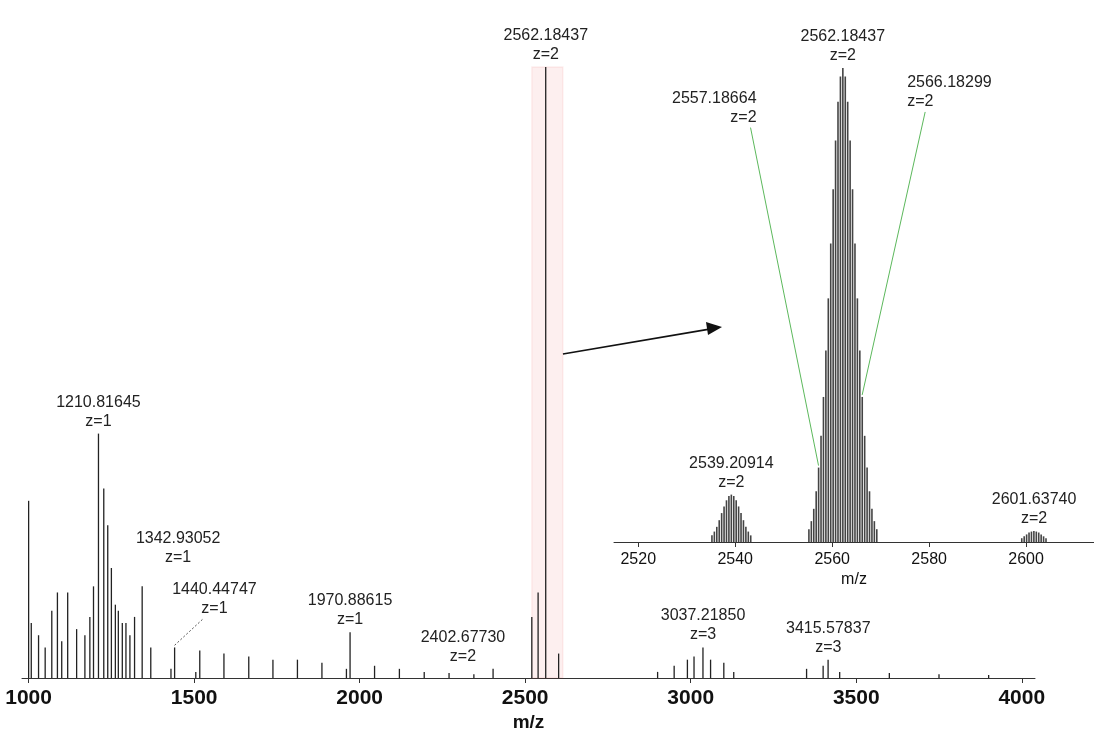 The height and width of the screenshot is (740, 1094). I want to click on x-tick-label: 2520, so click(638, 558).